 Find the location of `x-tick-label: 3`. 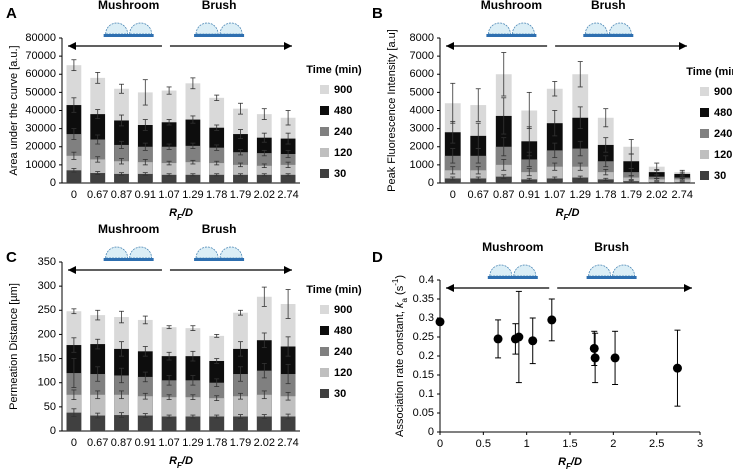

x-tick-label: 3 is located at coordinates (700, 444).